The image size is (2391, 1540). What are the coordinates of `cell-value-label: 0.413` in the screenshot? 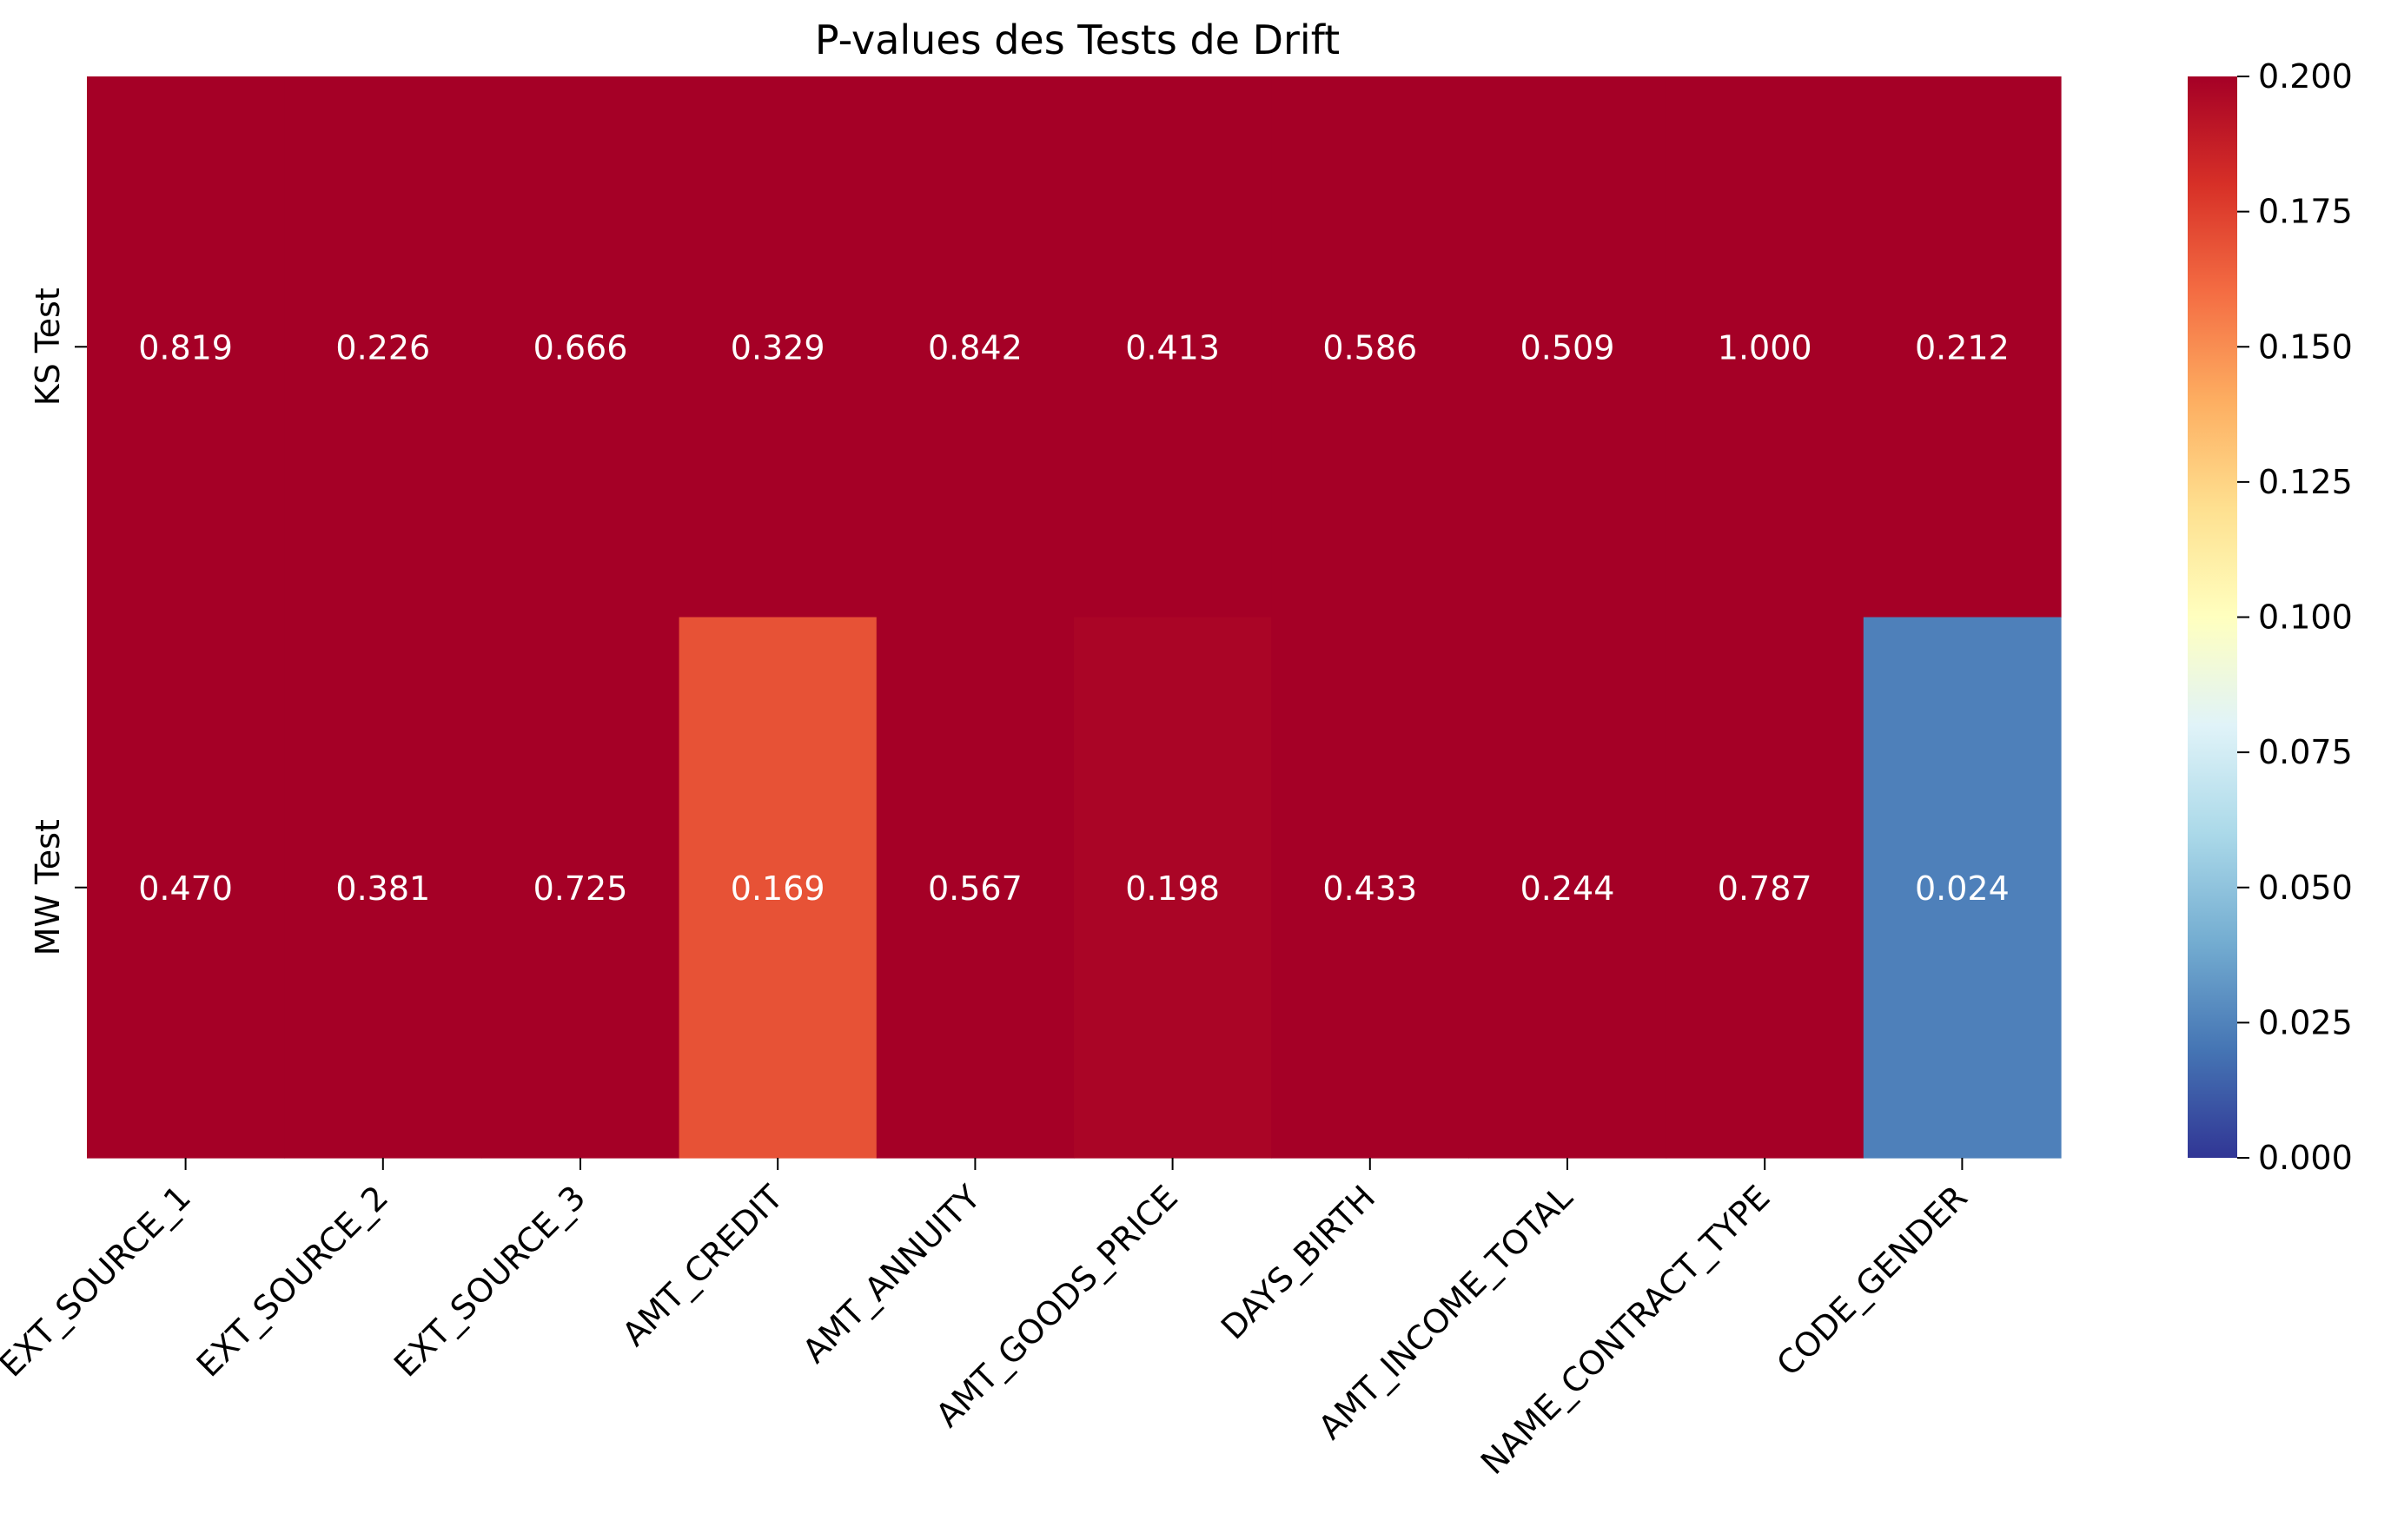 It's located at (1172, 347).